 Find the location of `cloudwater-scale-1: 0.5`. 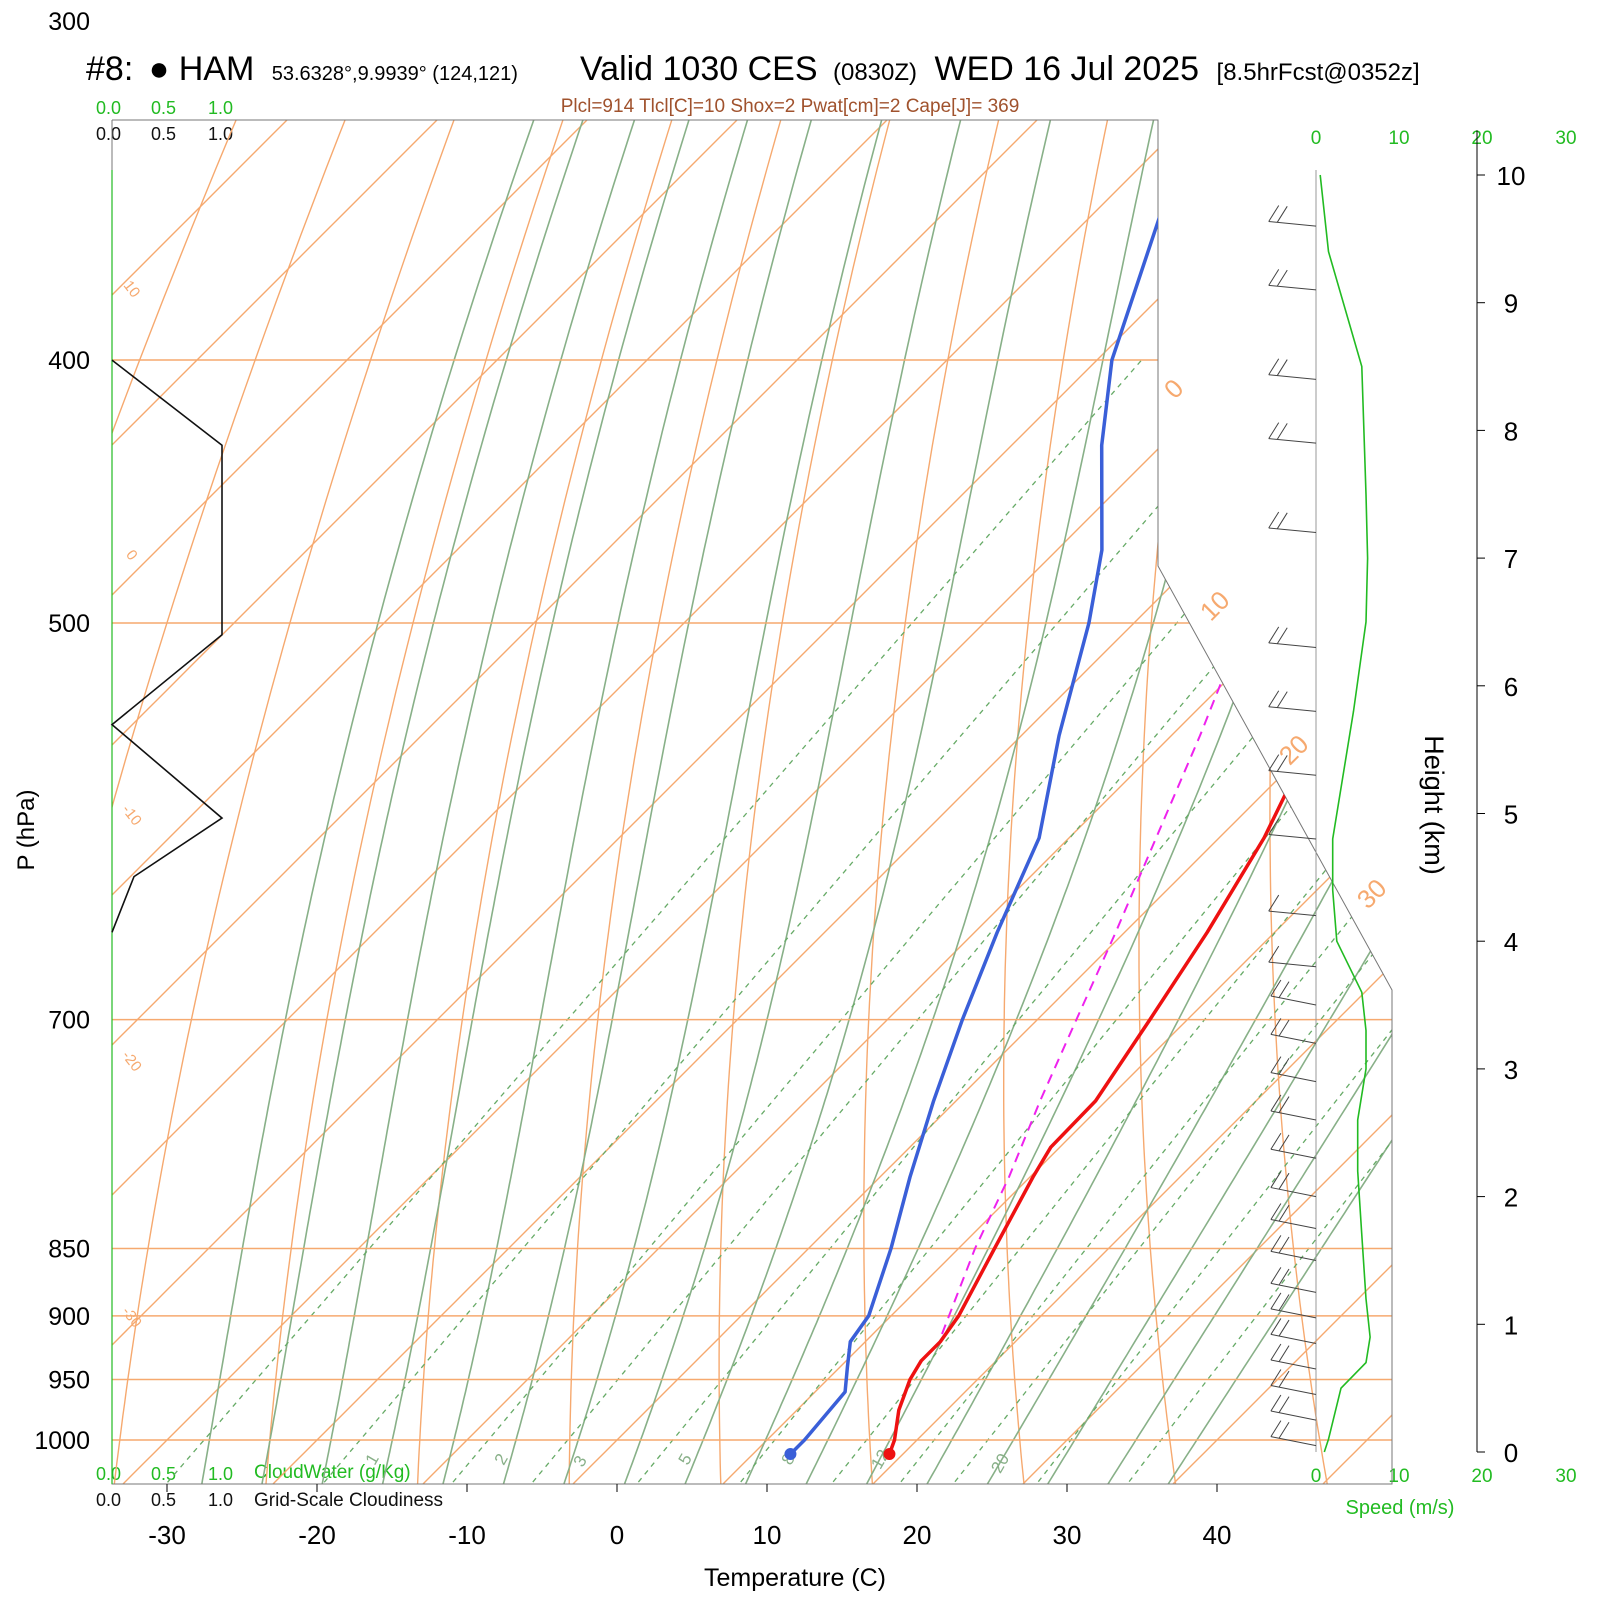

cloudwater-scale-1: 0.5 is located at coordinates (163, 108).